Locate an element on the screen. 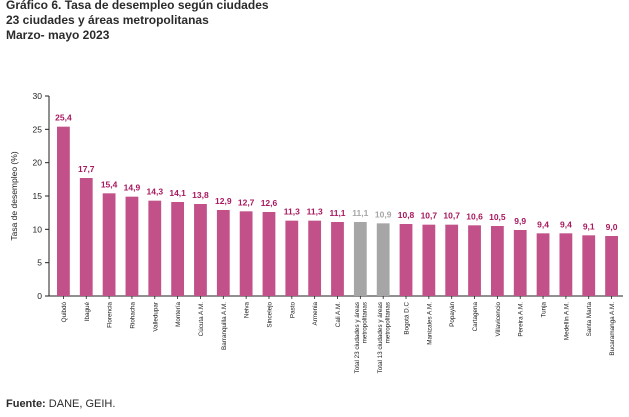 The height and width of the screenshot is (417, 629). data-label: 12,7 is located at coordinates (246, 202).